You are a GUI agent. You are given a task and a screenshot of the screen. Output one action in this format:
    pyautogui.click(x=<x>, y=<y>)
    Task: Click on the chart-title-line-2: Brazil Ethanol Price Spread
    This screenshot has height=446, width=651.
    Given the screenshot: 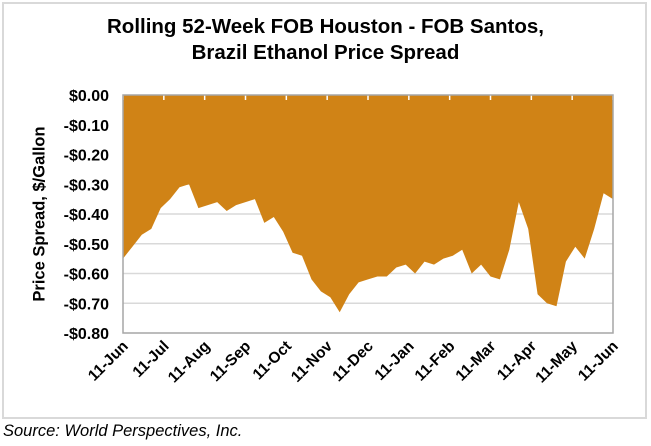 What is the action you would take?
    pyautogui.click(x=325, y=52)
    